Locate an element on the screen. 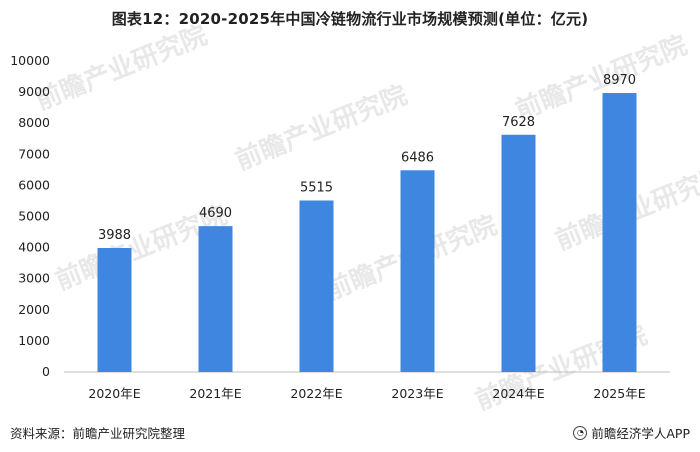 The height and width of the screenshot is (452, 700). y-tick-label: 2000 is located at coordinates (34, 309).